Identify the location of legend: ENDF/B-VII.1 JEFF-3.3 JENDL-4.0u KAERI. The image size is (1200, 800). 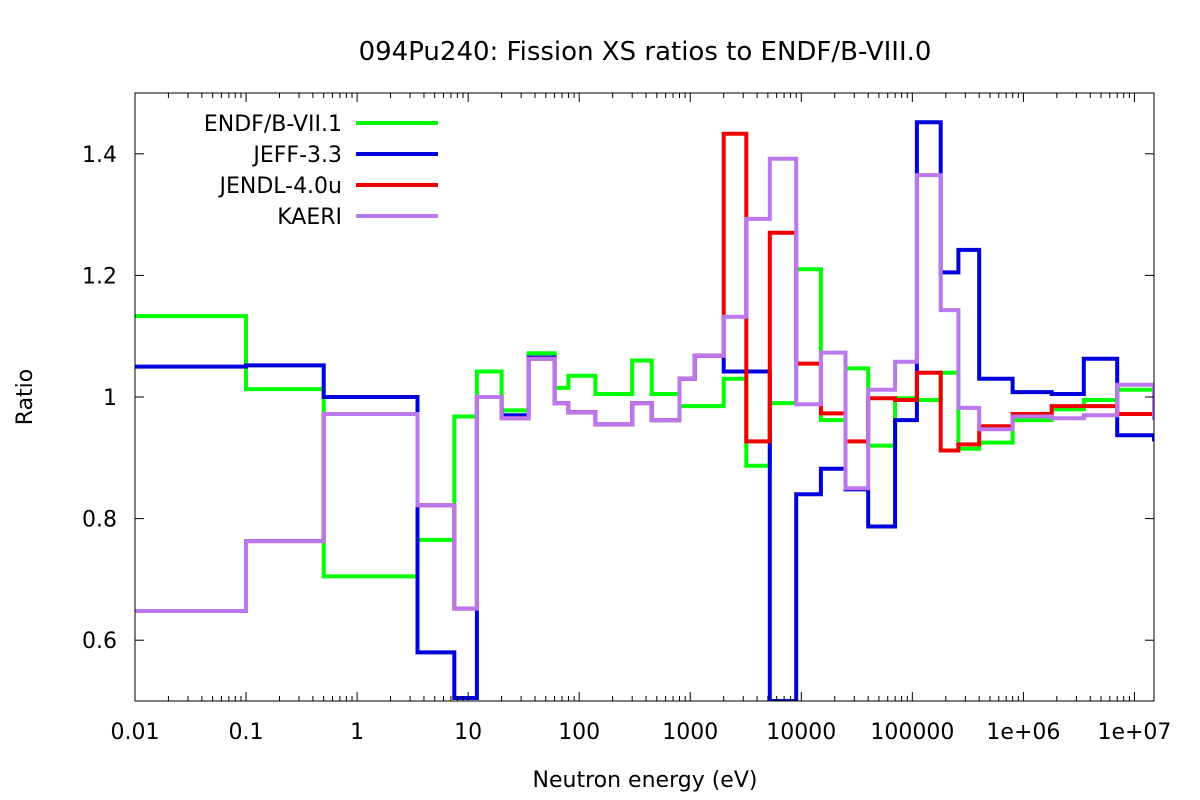
(321, 171).